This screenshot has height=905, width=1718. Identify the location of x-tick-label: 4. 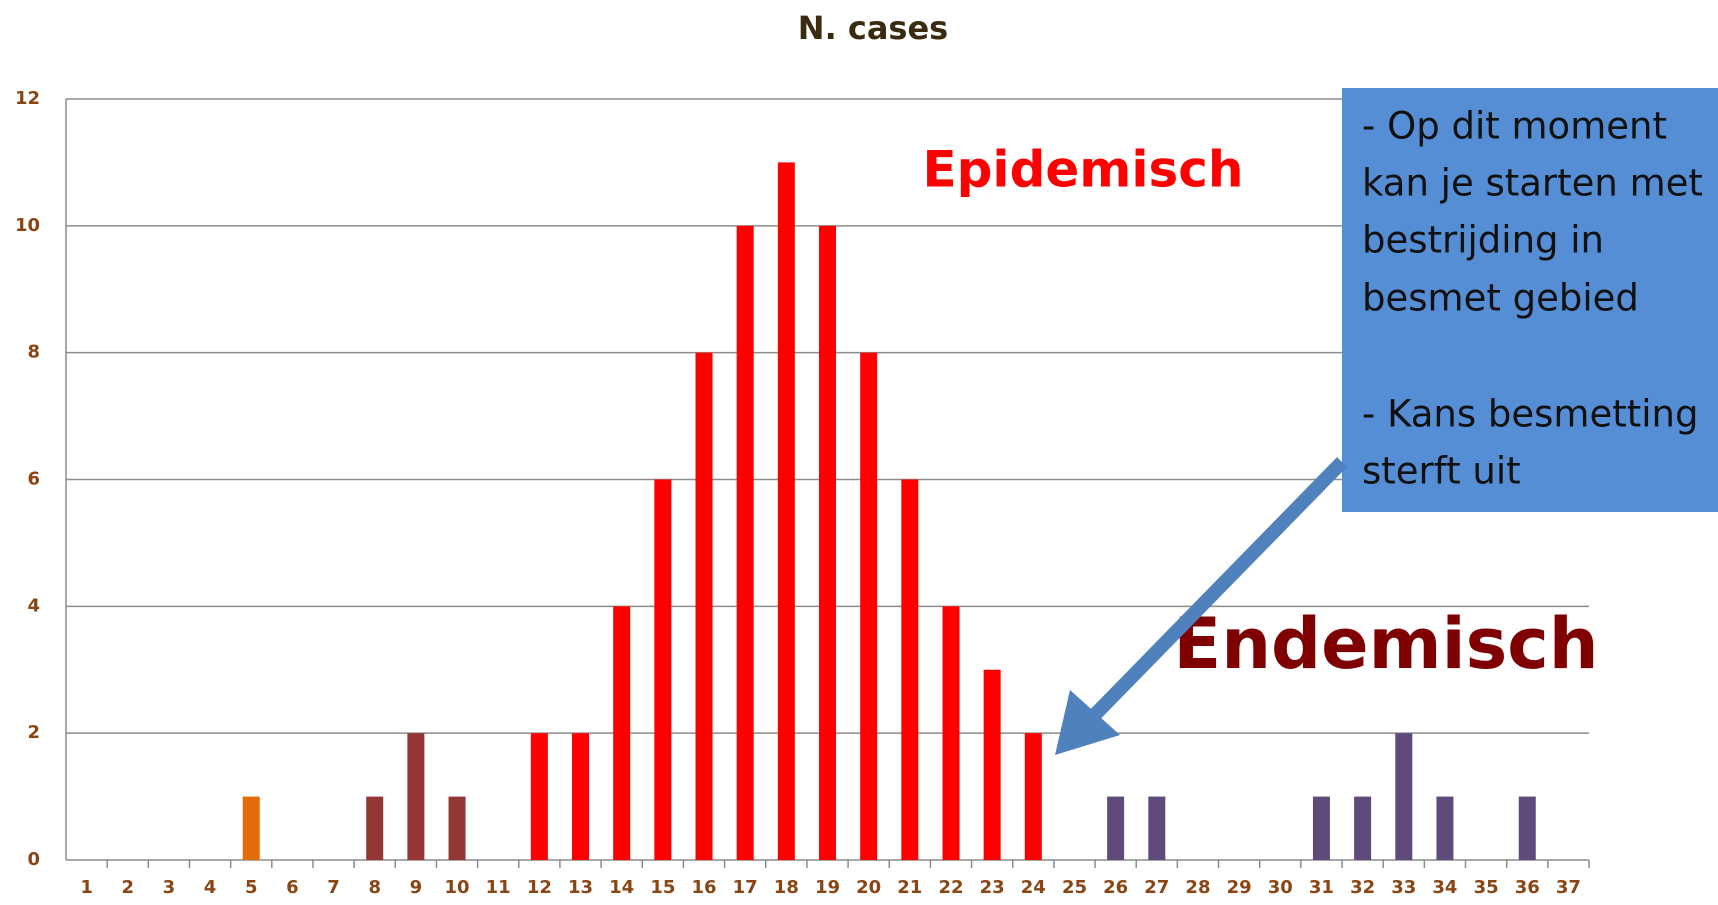
(210, 887).